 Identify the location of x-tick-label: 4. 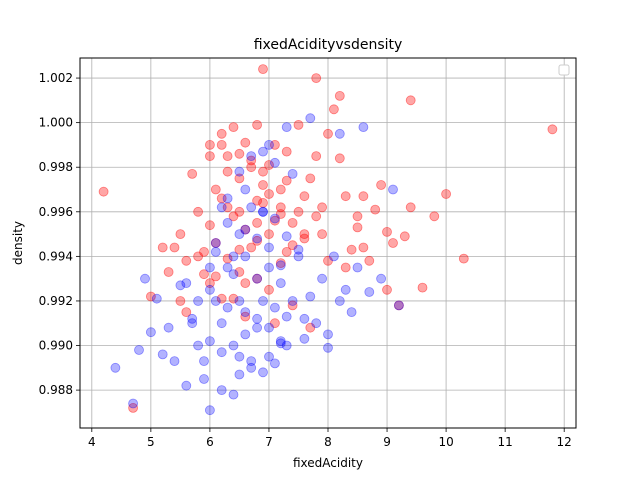
(92, 442).